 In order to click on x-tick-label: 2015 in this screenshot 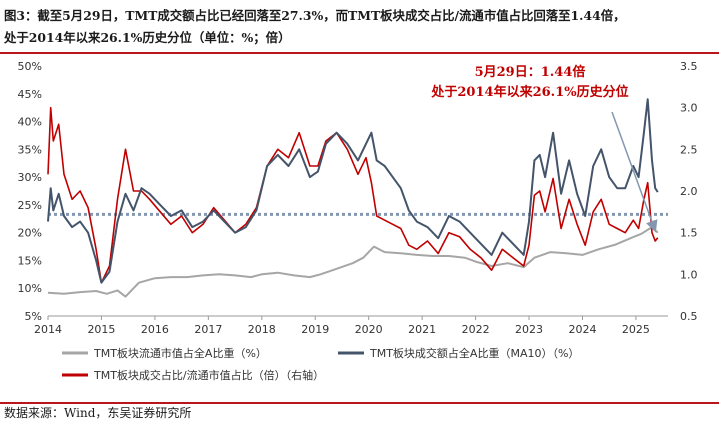, I will do `click(101, 329)`.